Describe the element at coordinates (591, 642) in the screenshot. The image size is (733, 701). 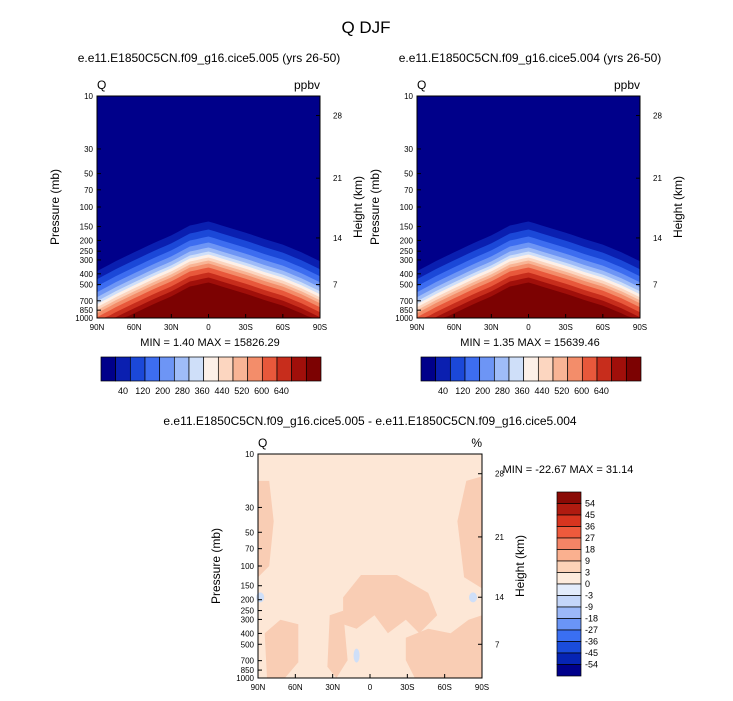
I see `colorbar-label: -36` at that location.